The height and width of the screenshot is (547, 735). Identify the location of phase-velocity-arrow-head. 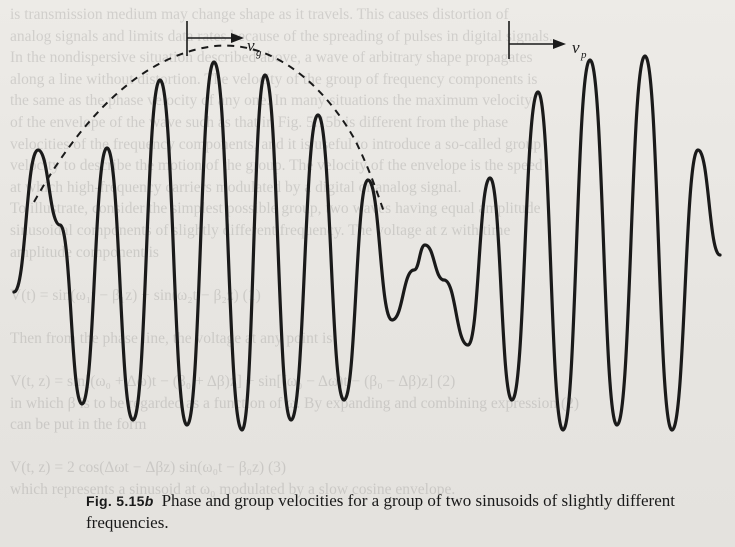
(559, 44).